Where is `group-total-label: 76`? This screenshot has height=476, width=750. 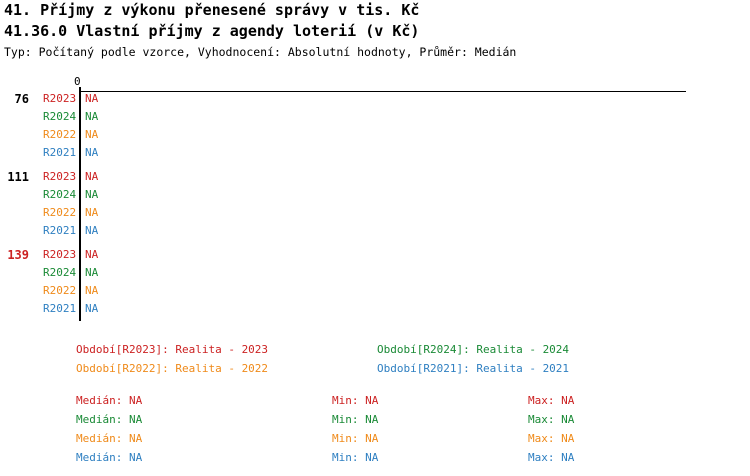
group-total-label: 76 is located at coordinates (21, 99).